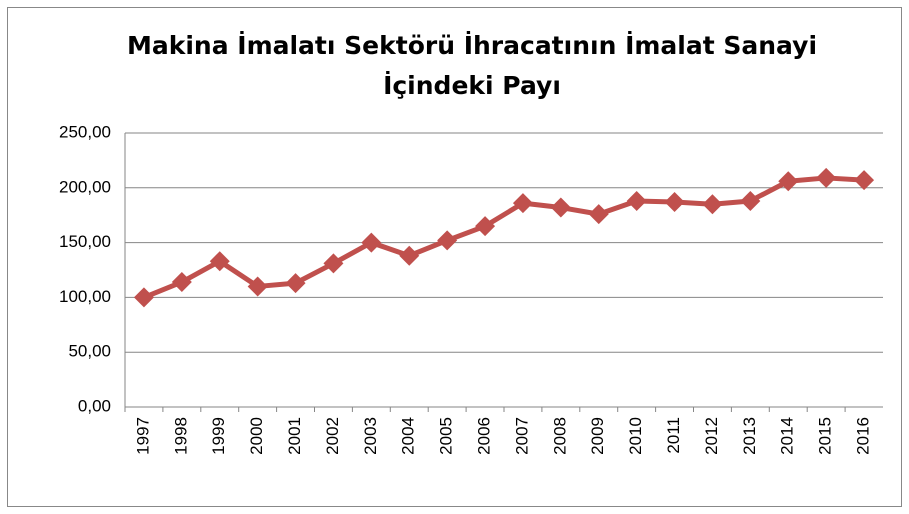 Image resolution: width=909 pixels, height=514 pixels. Describe the element at coordinates (597, 436) in the screenshot. I see `x-tick-label: 2009` at that location.